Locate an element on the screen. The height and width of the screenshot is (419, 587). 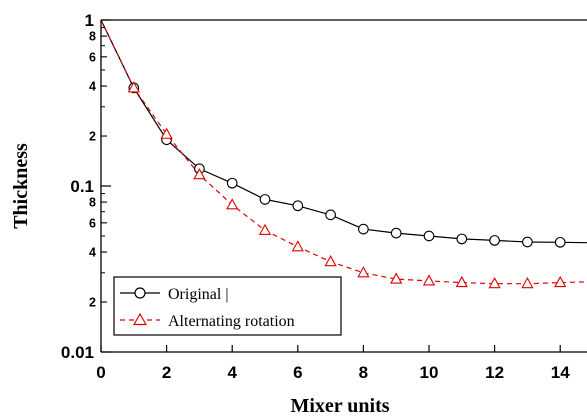
y-major-tick-label: 0.01 is located at coordinates (77, 352).